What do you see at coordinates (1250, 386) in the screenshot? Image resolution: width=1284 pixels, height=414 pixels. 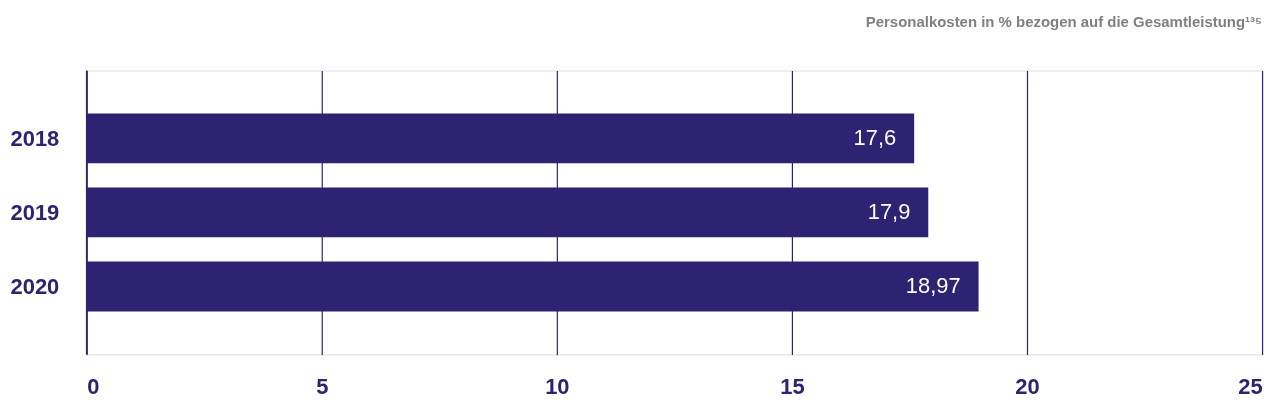 I see `x-tick-label: 25` at bounding box center [1250, 386].